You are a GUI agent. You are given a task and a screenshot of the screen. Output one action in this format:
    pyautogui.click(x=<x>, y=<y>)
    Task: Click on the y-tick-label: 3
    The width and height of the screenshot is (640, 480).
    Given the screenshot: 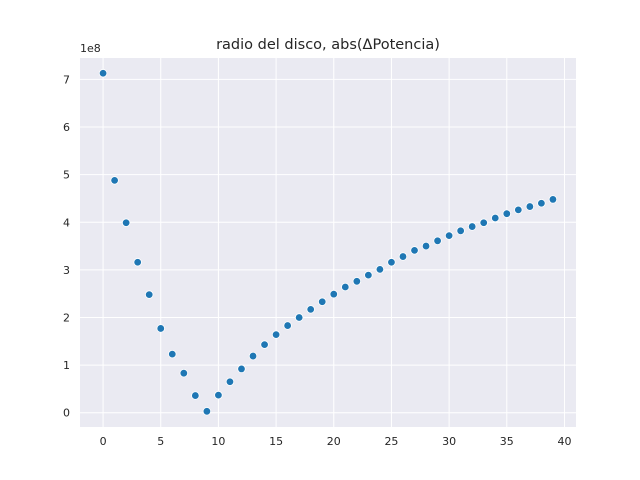 What is the action you would take?
    pyautogui.click(x=66, y=270)
    